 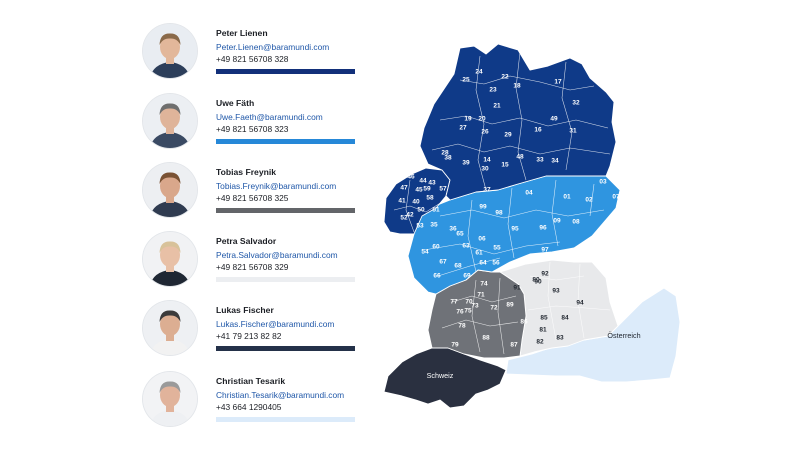 What do you see at coordinates (554, 119) in the screenshot?
I see `region-number-label: 49` at bounding box center [554, 119].